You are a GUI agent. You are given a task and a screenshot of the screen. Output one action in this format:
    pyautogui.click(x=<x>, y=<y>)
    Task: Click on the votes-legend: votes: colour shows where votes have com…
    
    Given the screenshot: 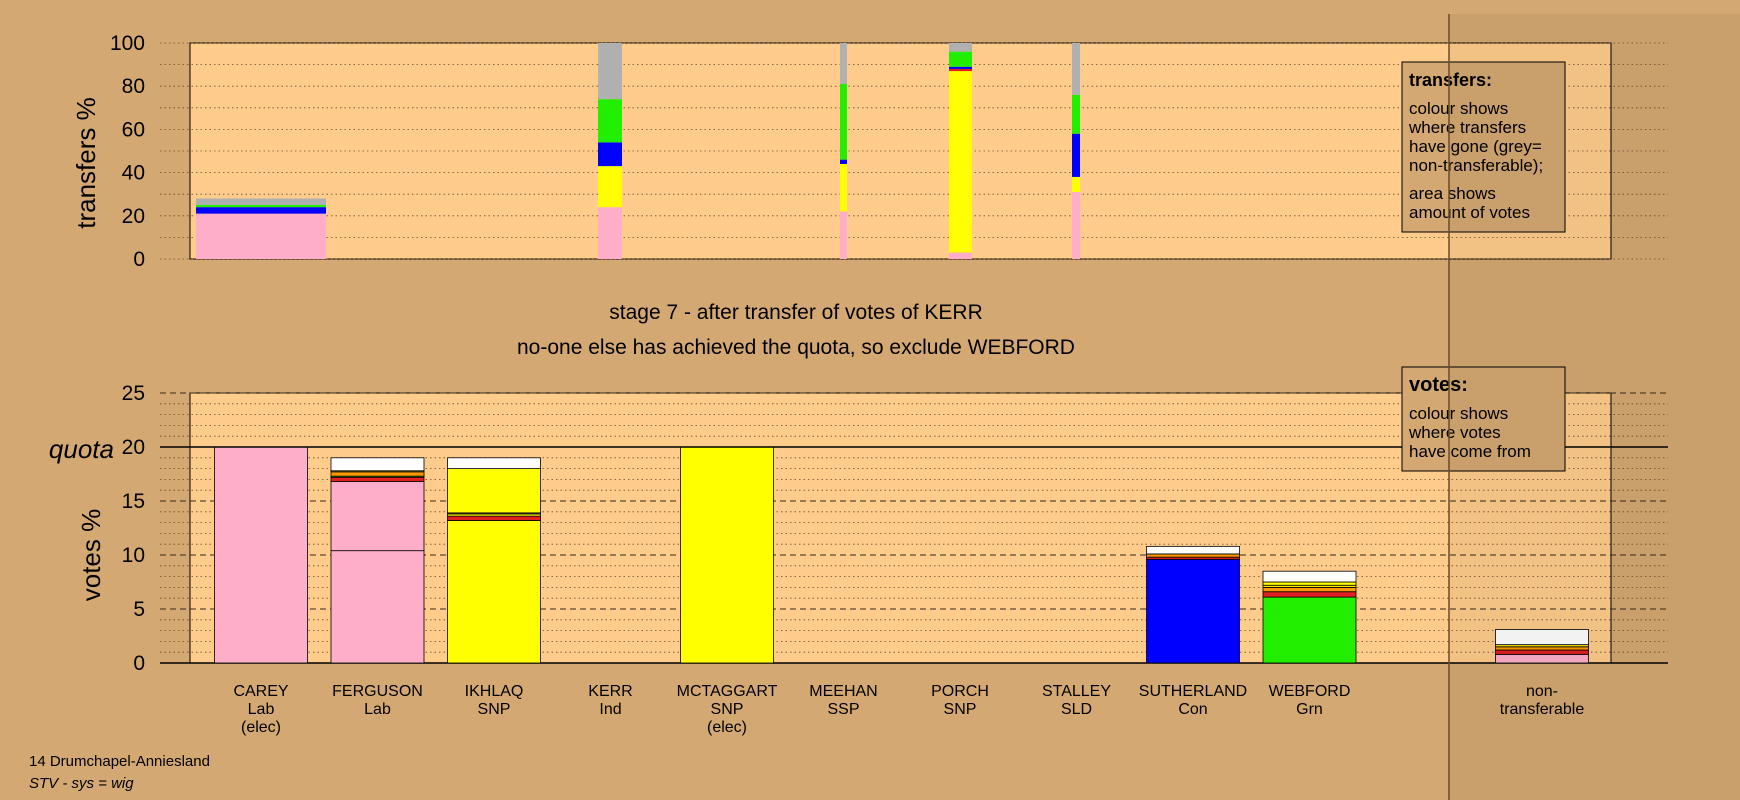 What is the action you would take?
    pyautogui.click(x=1483, y=419)
    